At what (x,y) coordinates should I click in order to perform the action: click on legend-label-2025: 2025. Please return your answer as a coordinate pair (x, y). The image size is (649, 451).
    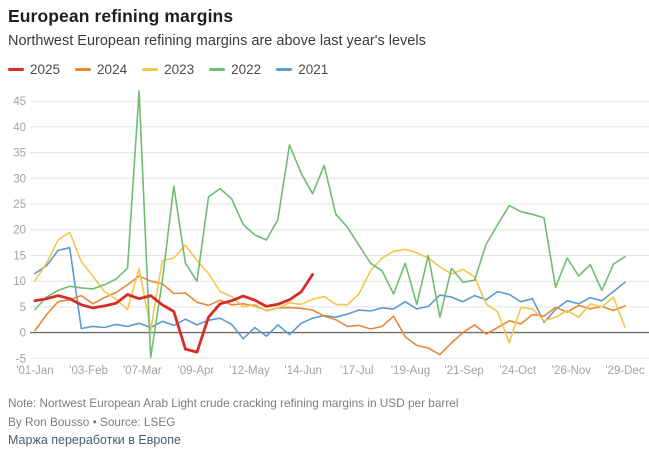
    Looking at the image, I should click on (45, 69).